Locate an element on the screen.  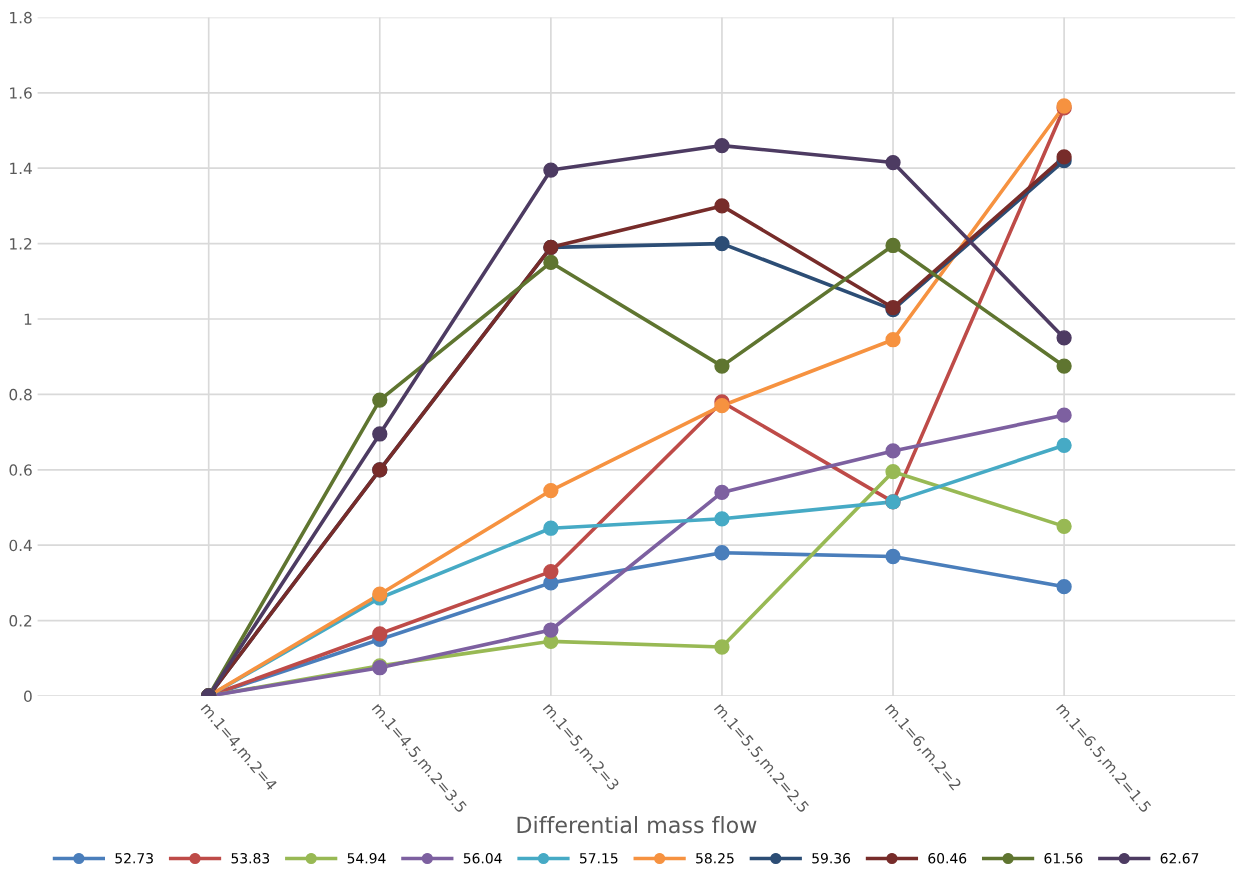
y-tick-label: 0.2 is located at coordinates (20, 621).